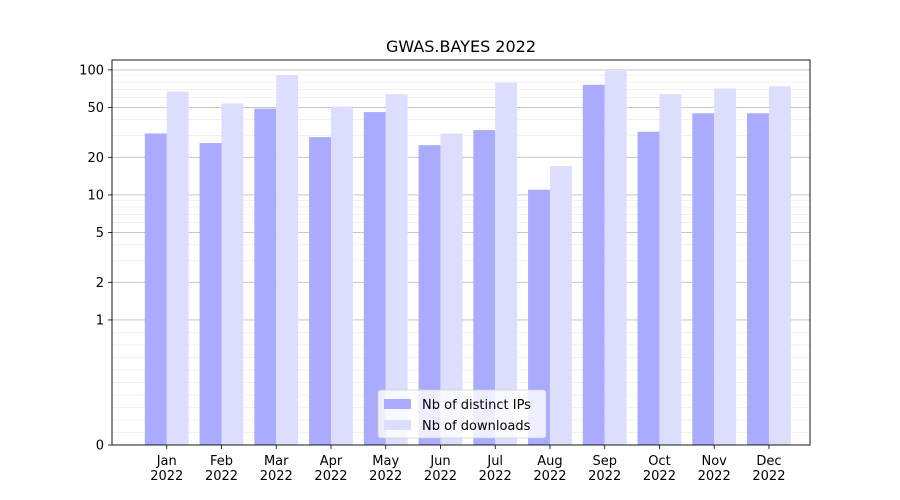 The image size is (900, 500). Describe the element at coordinates (476, 426) in the screenshot. I see `legend-label: Nb of downloads` at that location.